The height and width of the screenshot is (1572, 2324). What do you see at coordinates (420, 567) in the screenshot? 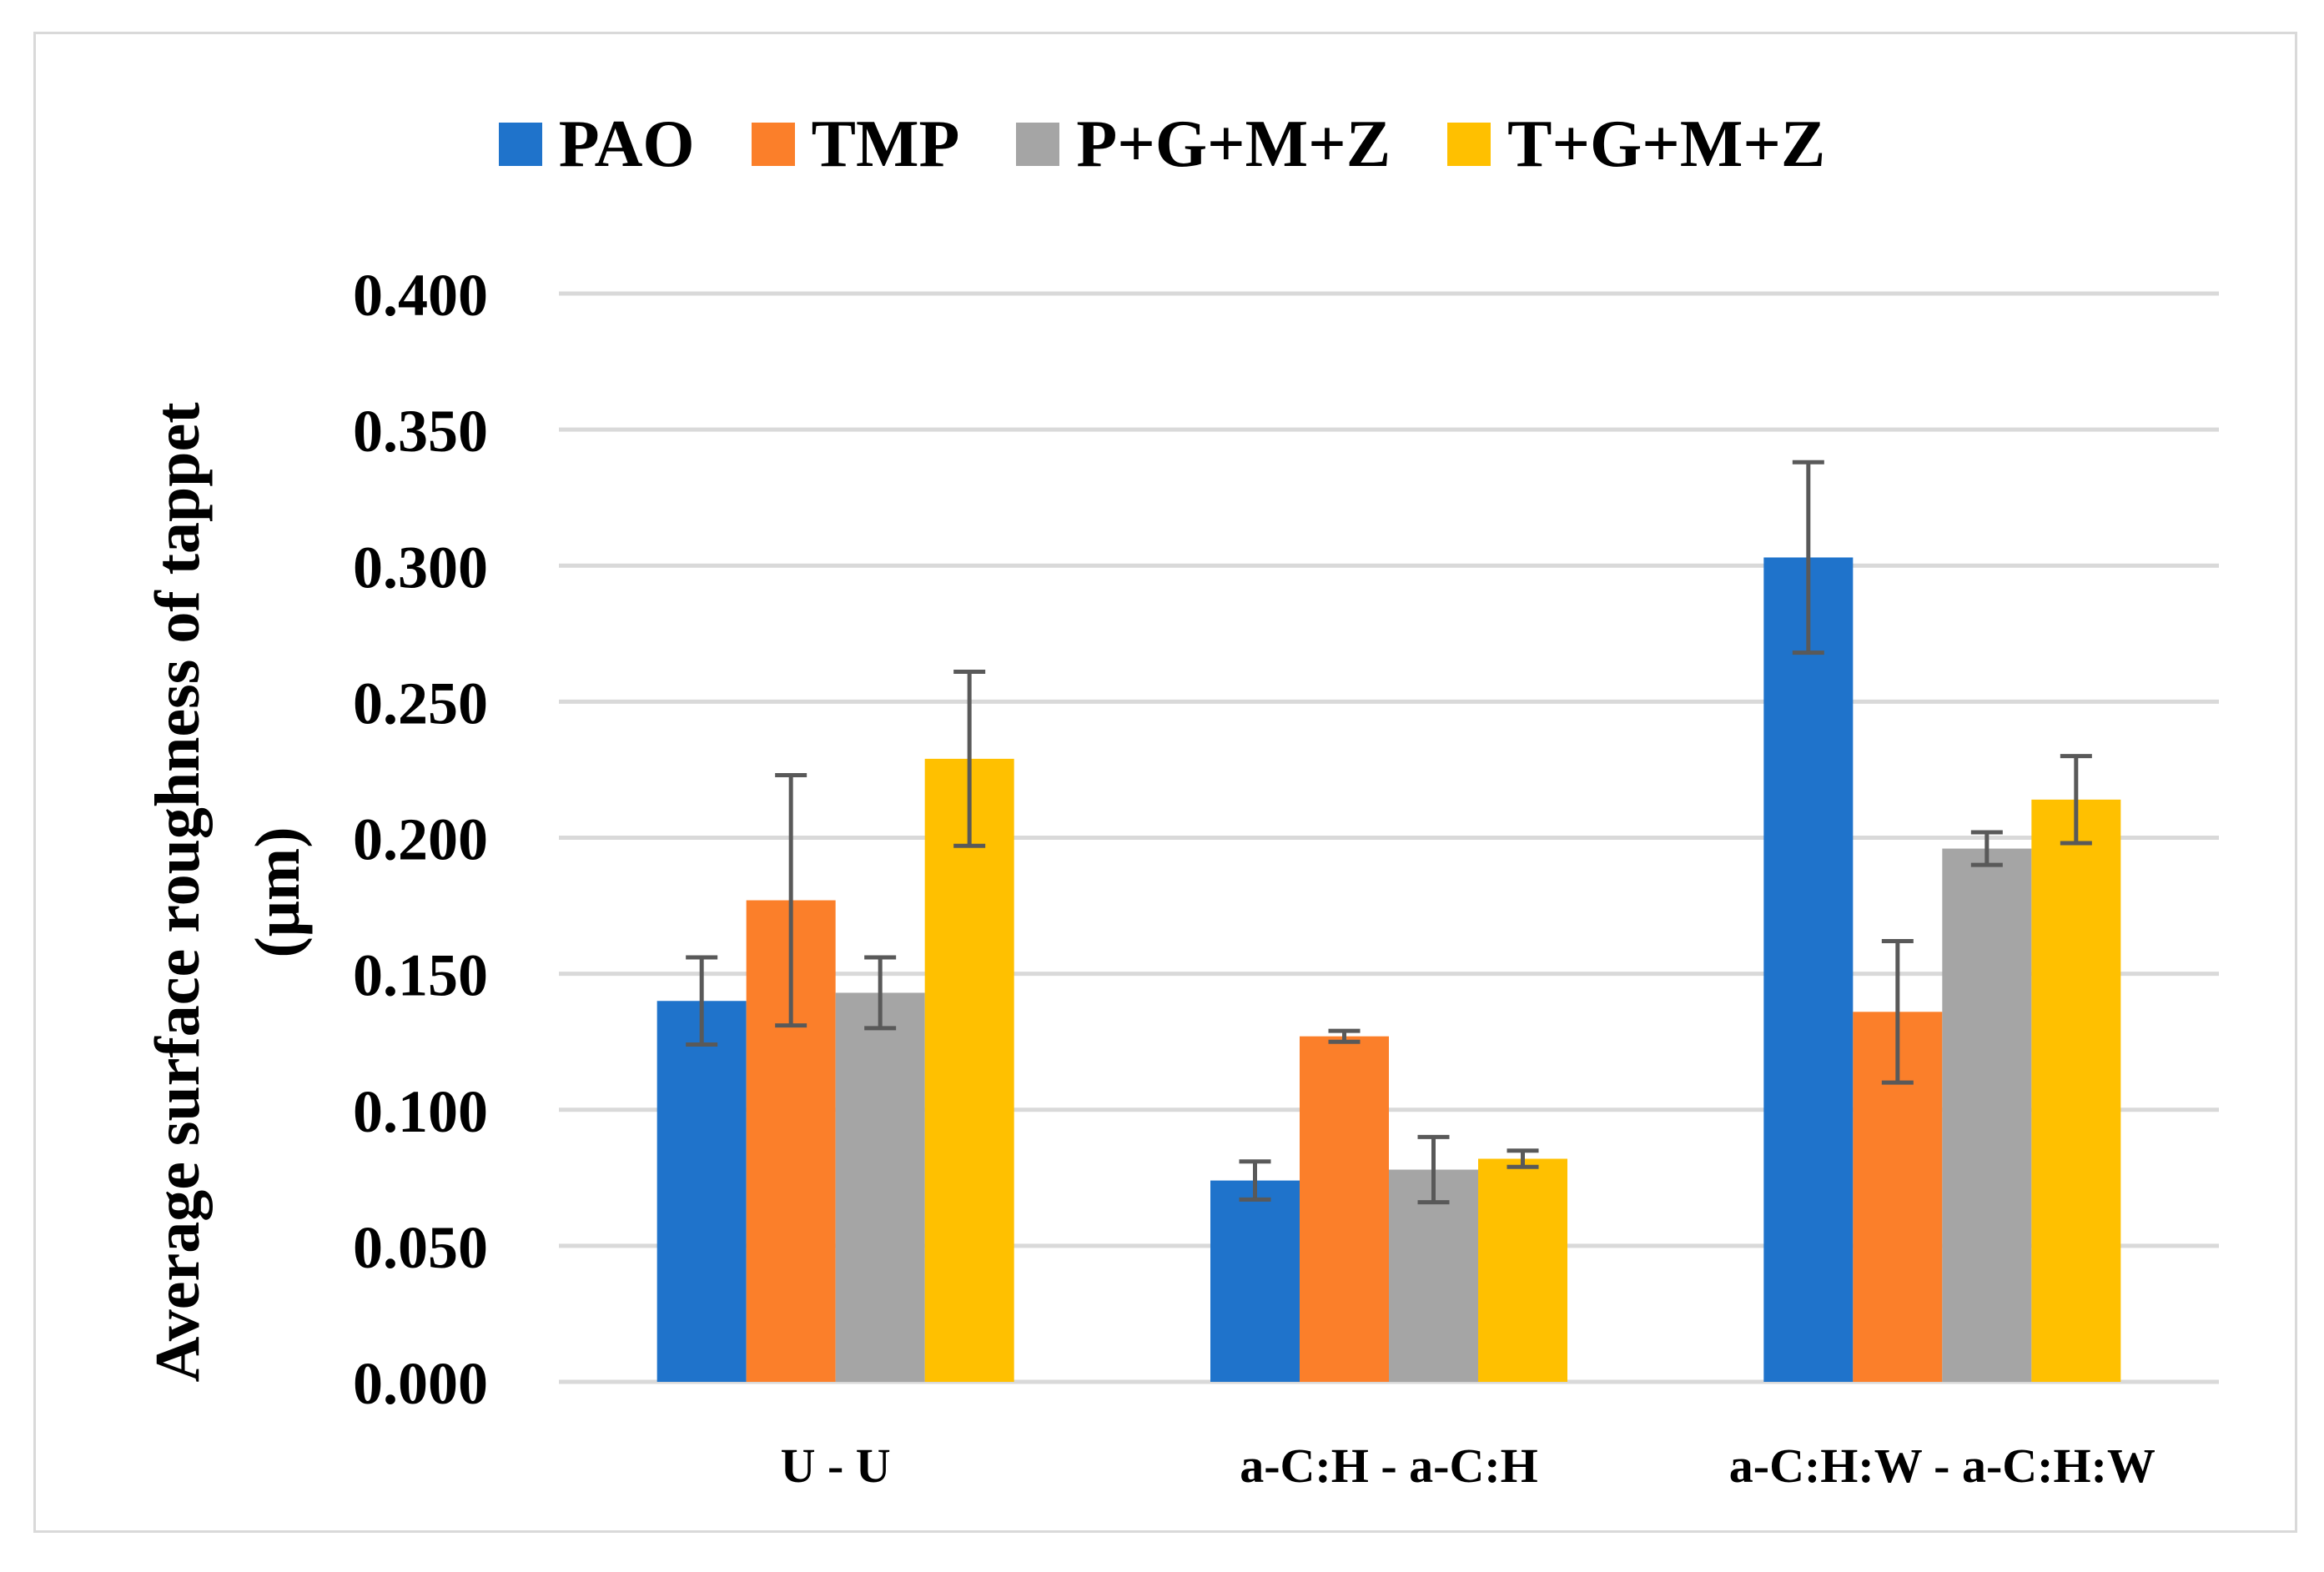
I see `y-tick-label: 0.300` at bounding box center [420, 567].